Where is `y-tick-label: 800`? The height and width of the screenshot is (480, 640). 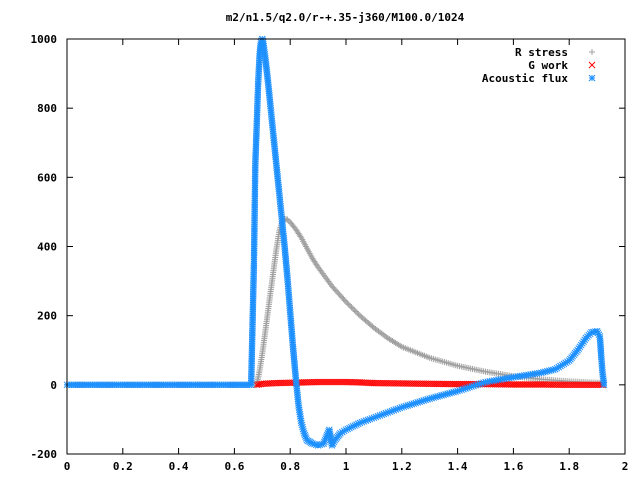
y-tick-label: 800 is located at coordinates (47, 108).